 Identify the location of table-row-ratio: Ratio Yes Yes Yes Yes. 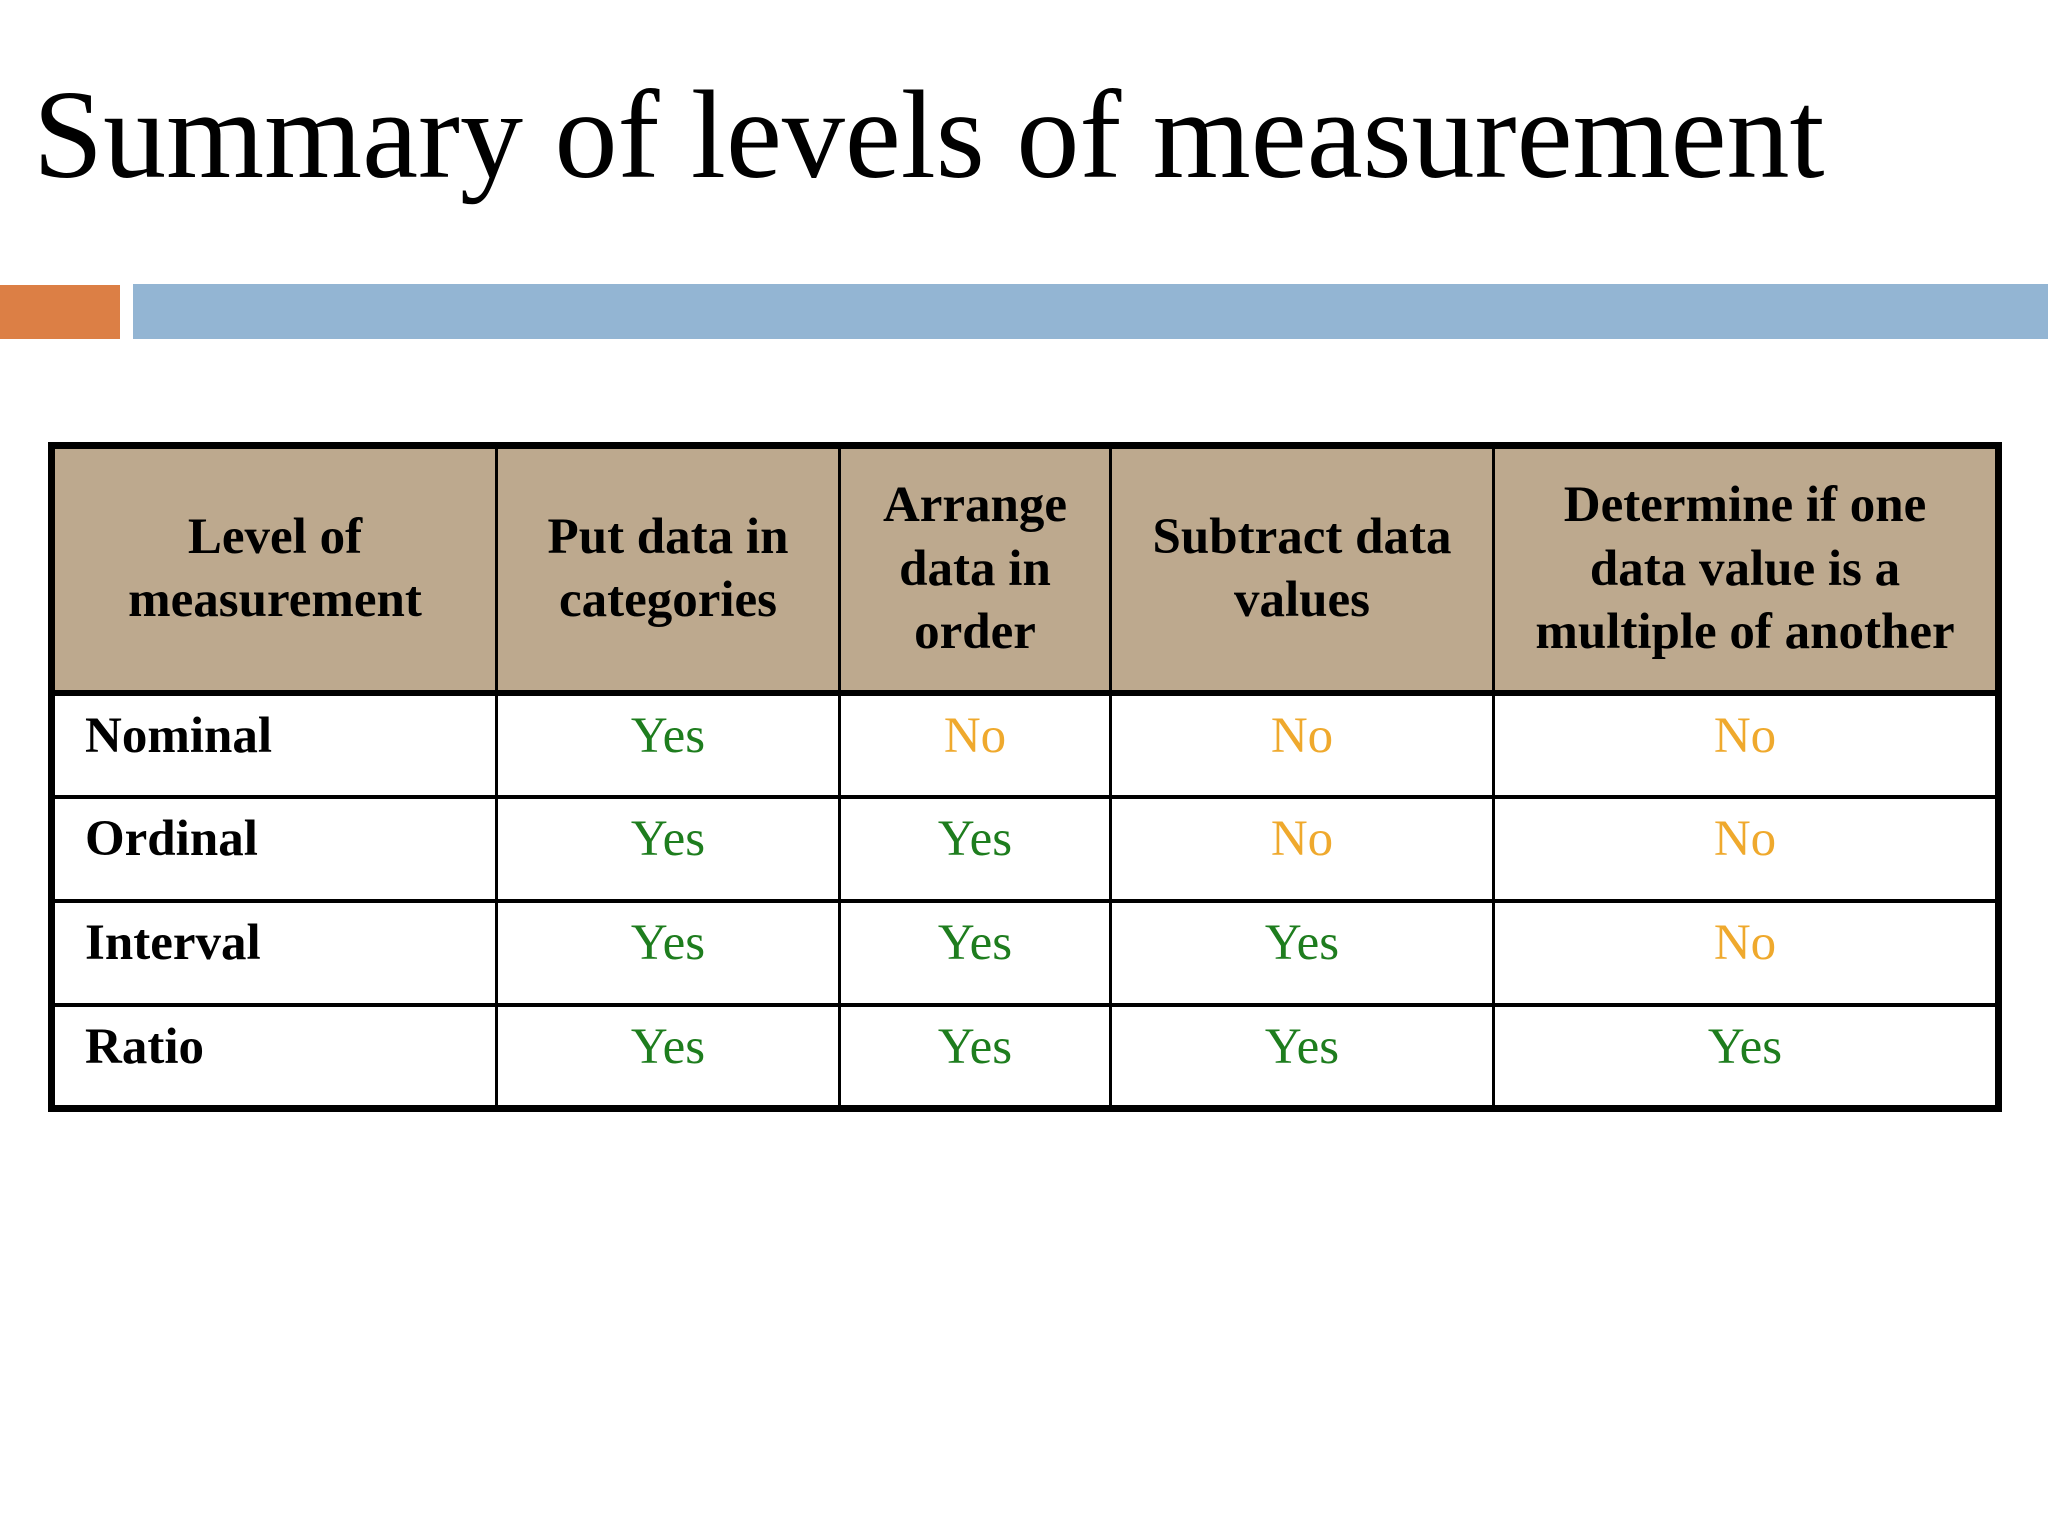
(1025, 1057).